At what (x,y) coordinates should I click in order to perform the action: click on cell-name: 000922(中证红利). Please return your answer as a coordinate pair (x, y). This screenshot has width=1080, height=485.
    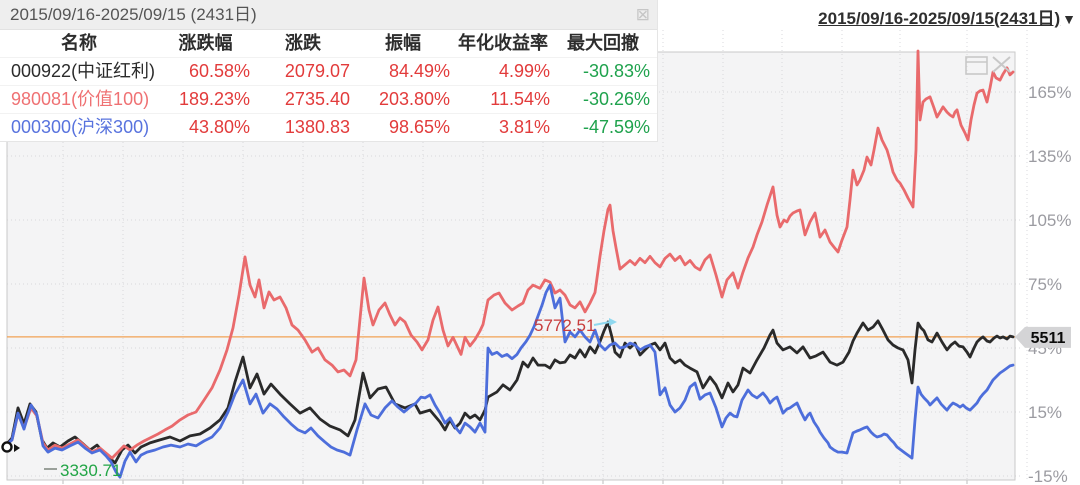
    Looking at the image, I should click on (83, 71).